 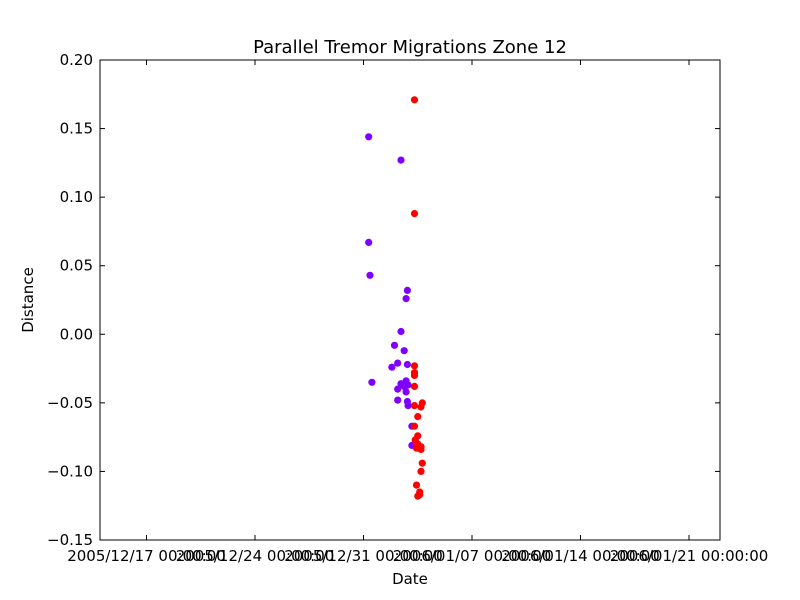 What do you see at coordinates (70, 471) in the screenshot?
I see `y-tick-label-6: −0.10` at bounding box center [70, 471].